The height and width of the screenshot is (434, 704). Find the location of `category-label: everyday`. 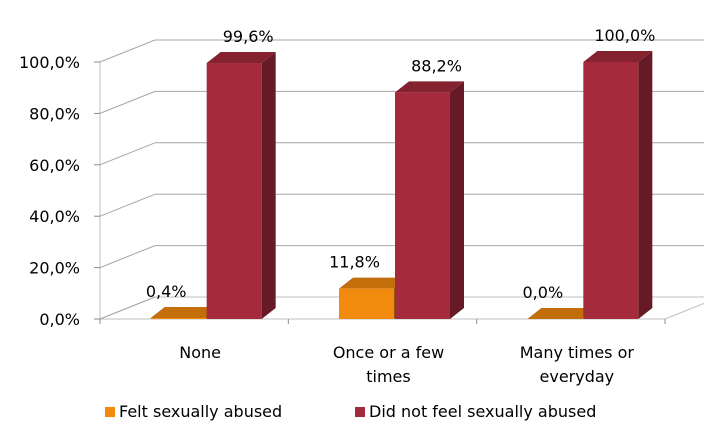

category-label: everyday is located at coordinates (577, 376).